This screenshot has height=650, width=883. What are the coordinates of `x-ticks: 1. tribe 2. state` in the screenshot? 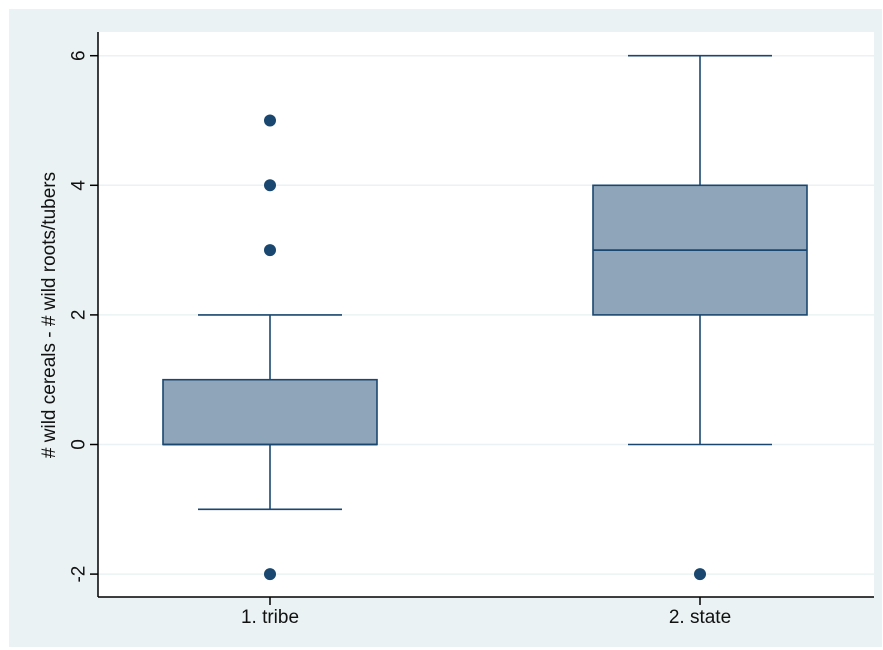 It's located at (486, 612).